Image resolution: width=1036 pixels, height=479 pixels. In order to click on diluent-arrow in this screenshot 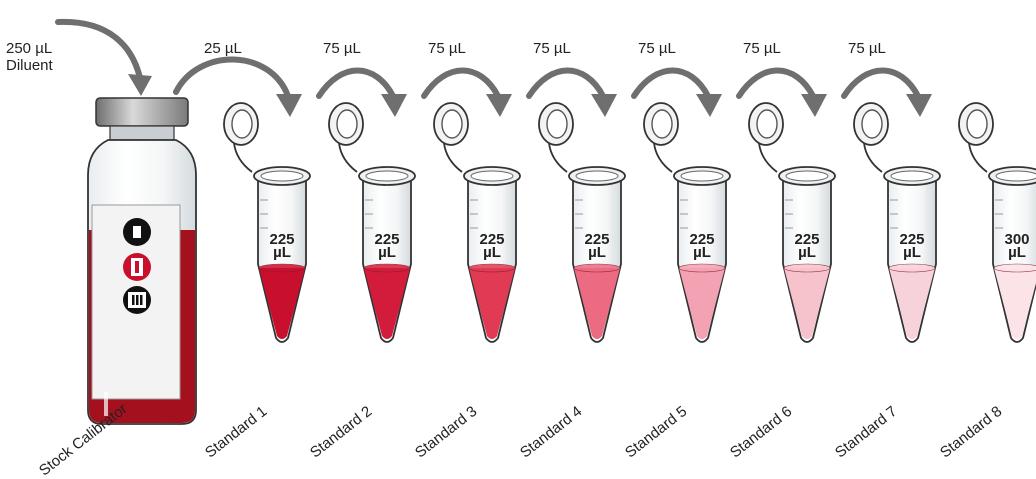, I will do `click(99, 49)`.